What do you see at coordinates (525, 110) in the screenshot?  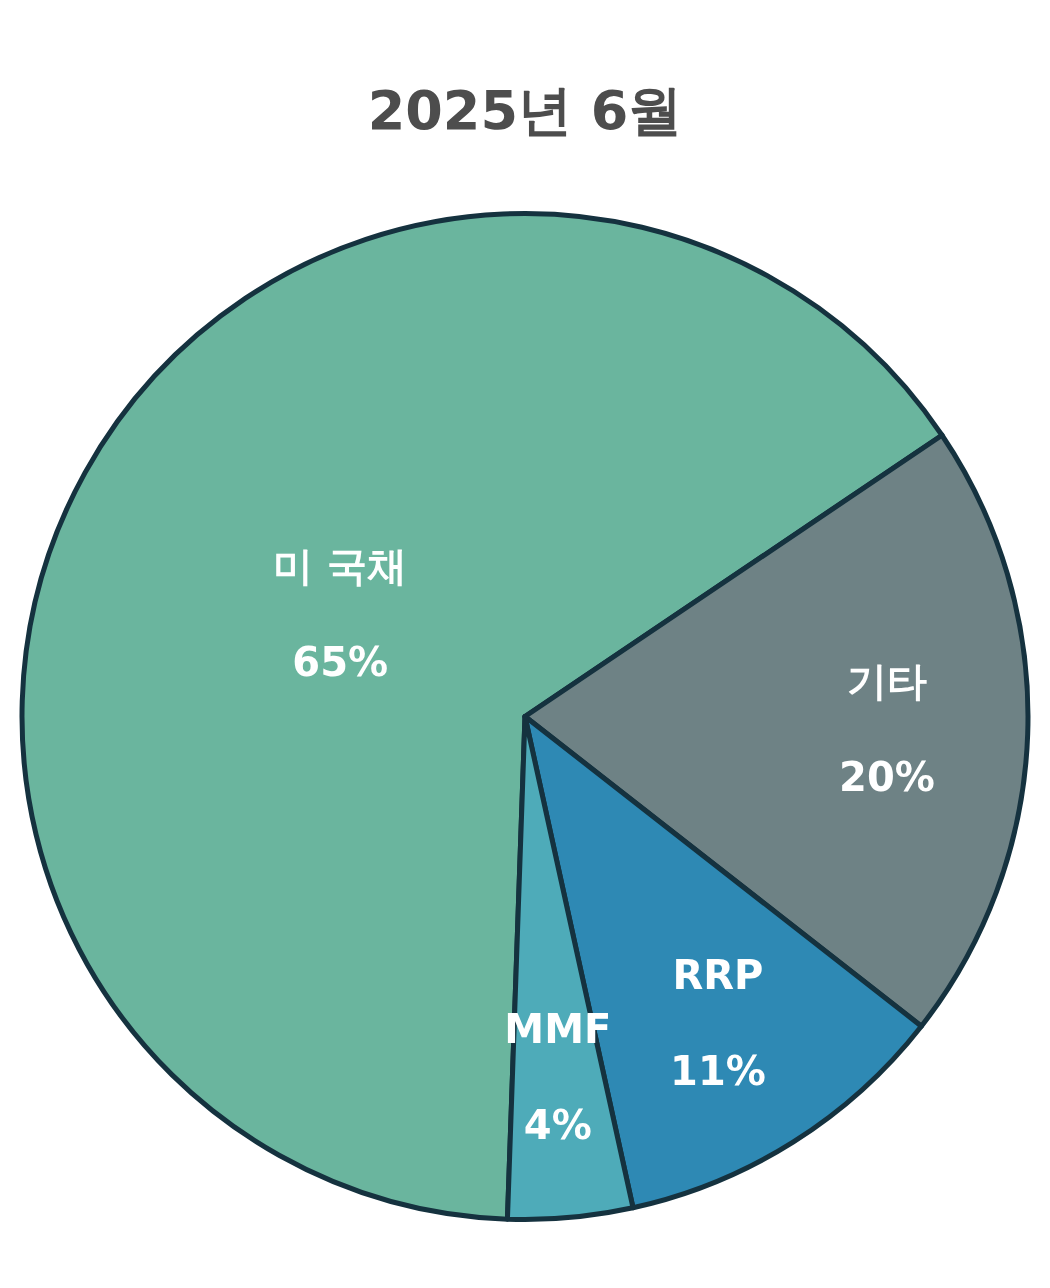 I see `chart-title: 2025년 6월` at bounding box center [525, 110].